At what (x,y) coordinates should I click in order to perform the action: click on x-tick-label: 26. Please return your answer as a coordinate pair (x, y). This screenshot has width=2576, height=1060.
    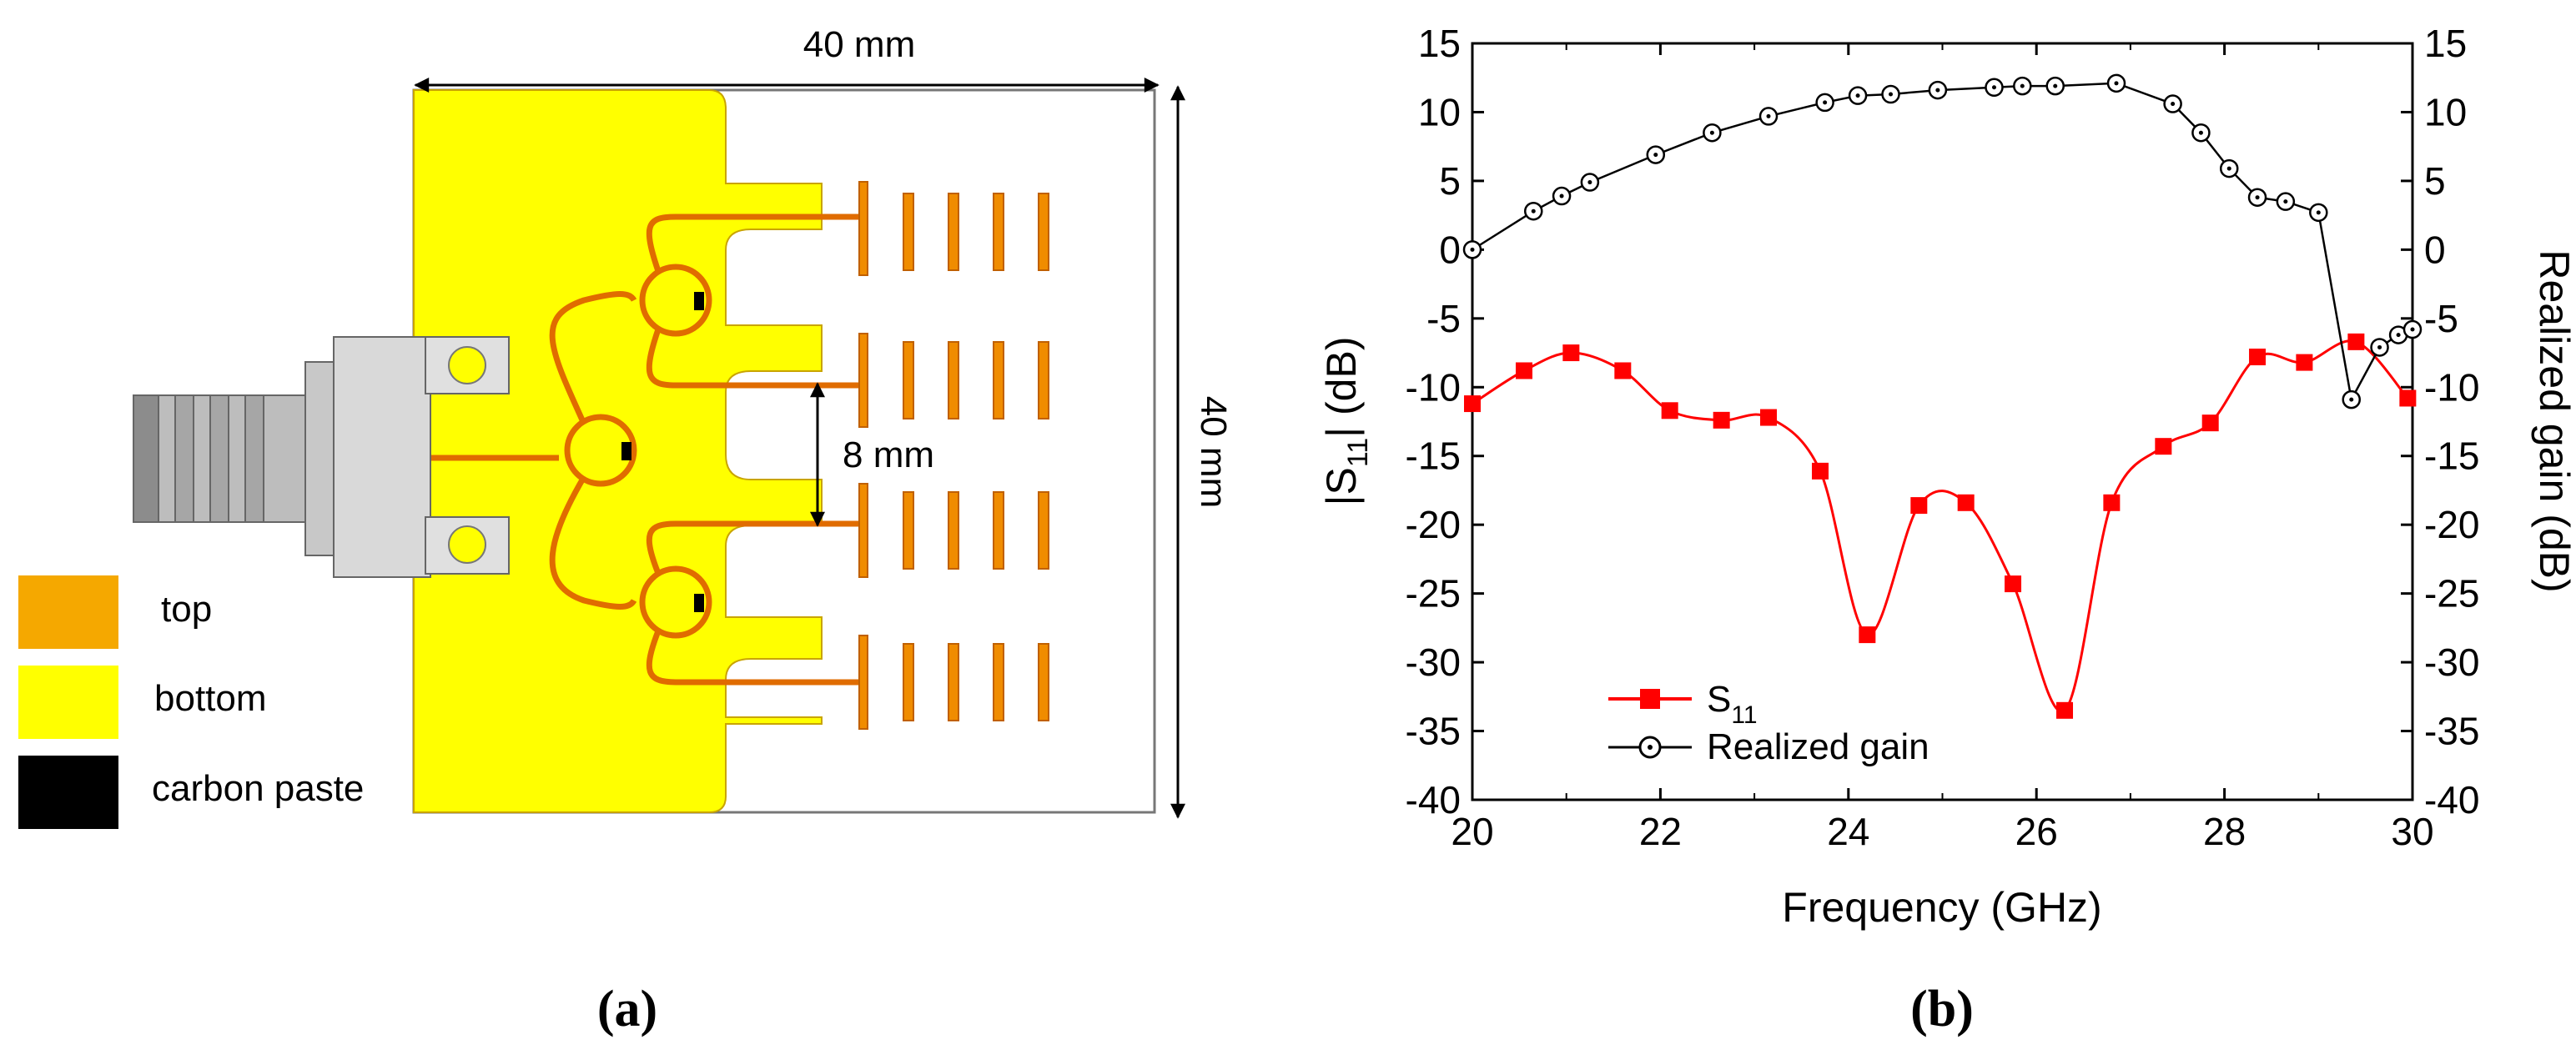
    Looking at the image, I should click on (2036, 831).